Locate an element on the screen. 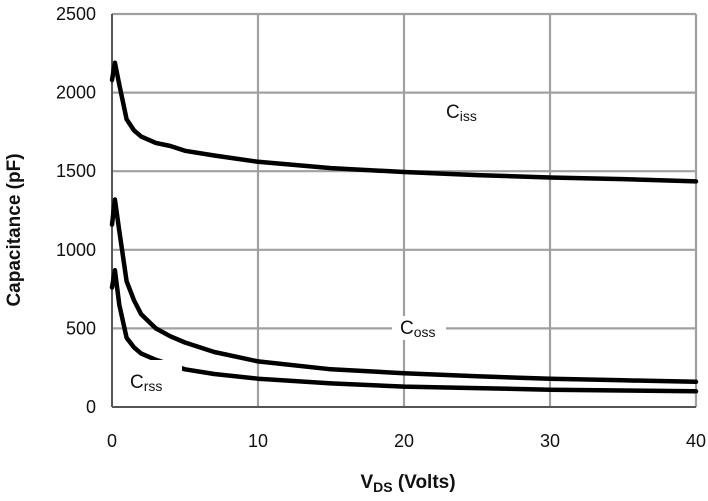 Image resolution: width=708 pixels, height=501 pixels. x-tick-label: 0 is located at coordinates (112, 441).